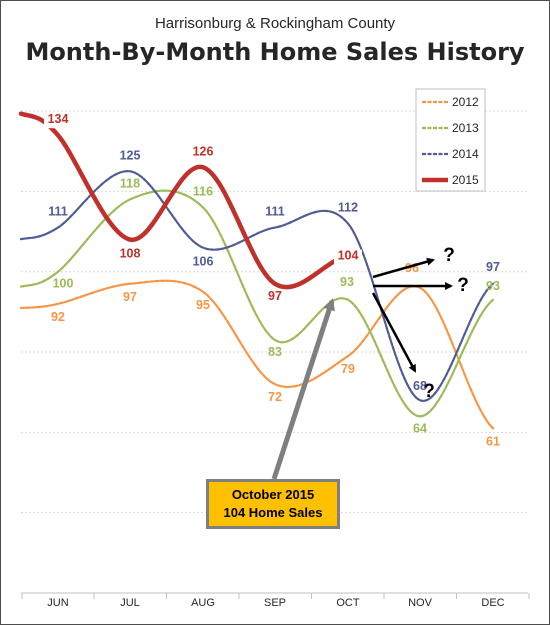 This screenshot has width=550, height=625. I want to click on legend-label-2012: 2012, so click(465, 102).